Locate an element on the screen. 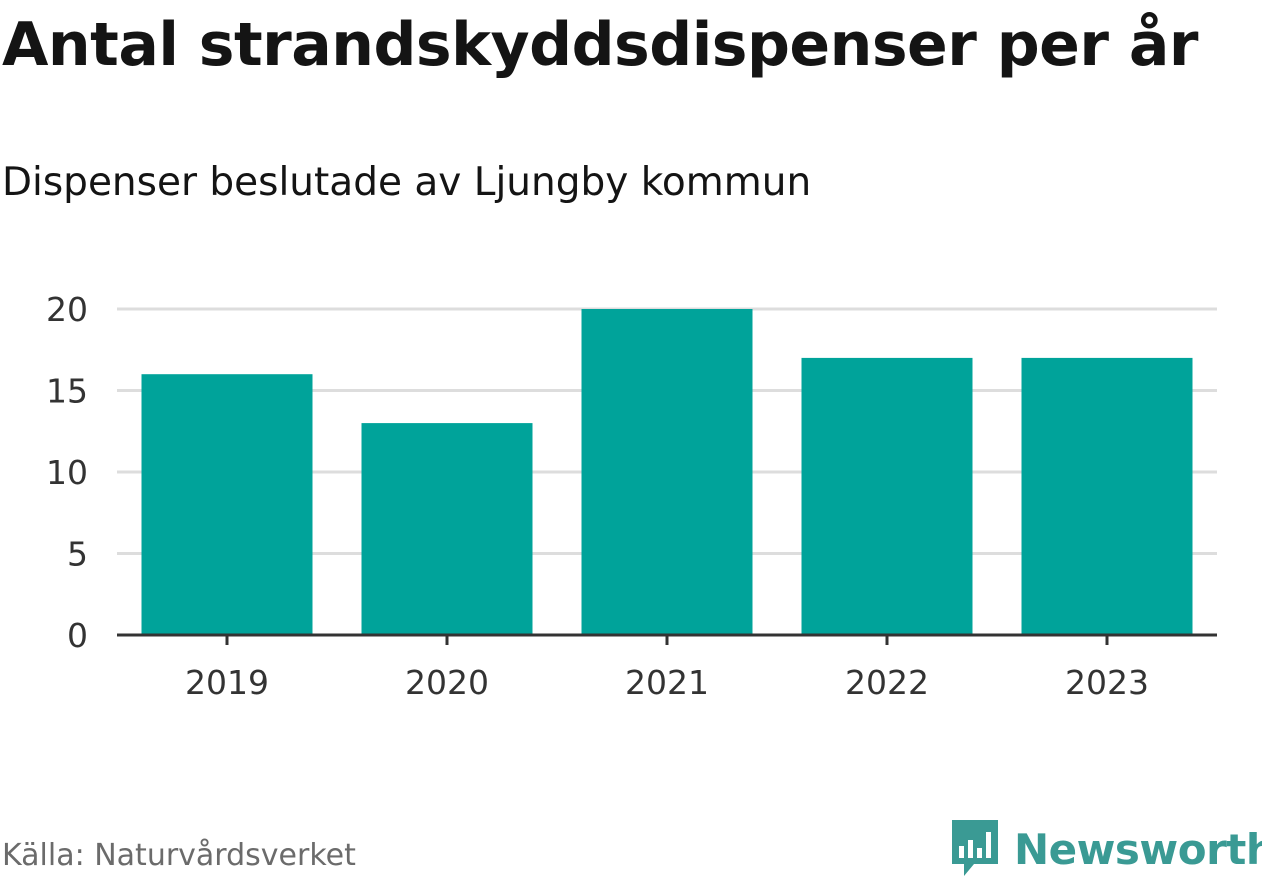 This screenshot has width=1262, height=880. x-tick-label: 2020 is located at coordinates (447, 682).